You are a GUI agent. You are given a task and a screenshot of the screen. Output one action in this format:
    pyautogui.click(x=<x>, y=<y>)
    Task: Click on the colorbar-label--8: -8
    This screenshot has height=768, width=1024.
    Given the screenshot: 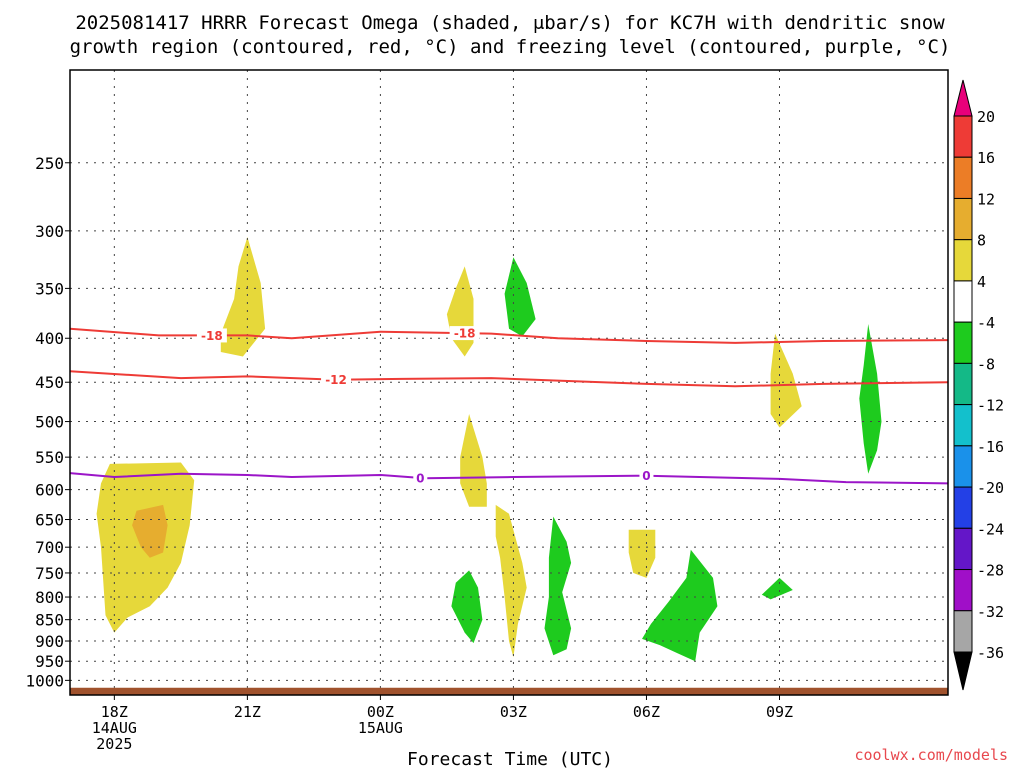 What is the action you would take?
    pyautogui.click(x=986, y=364)
    